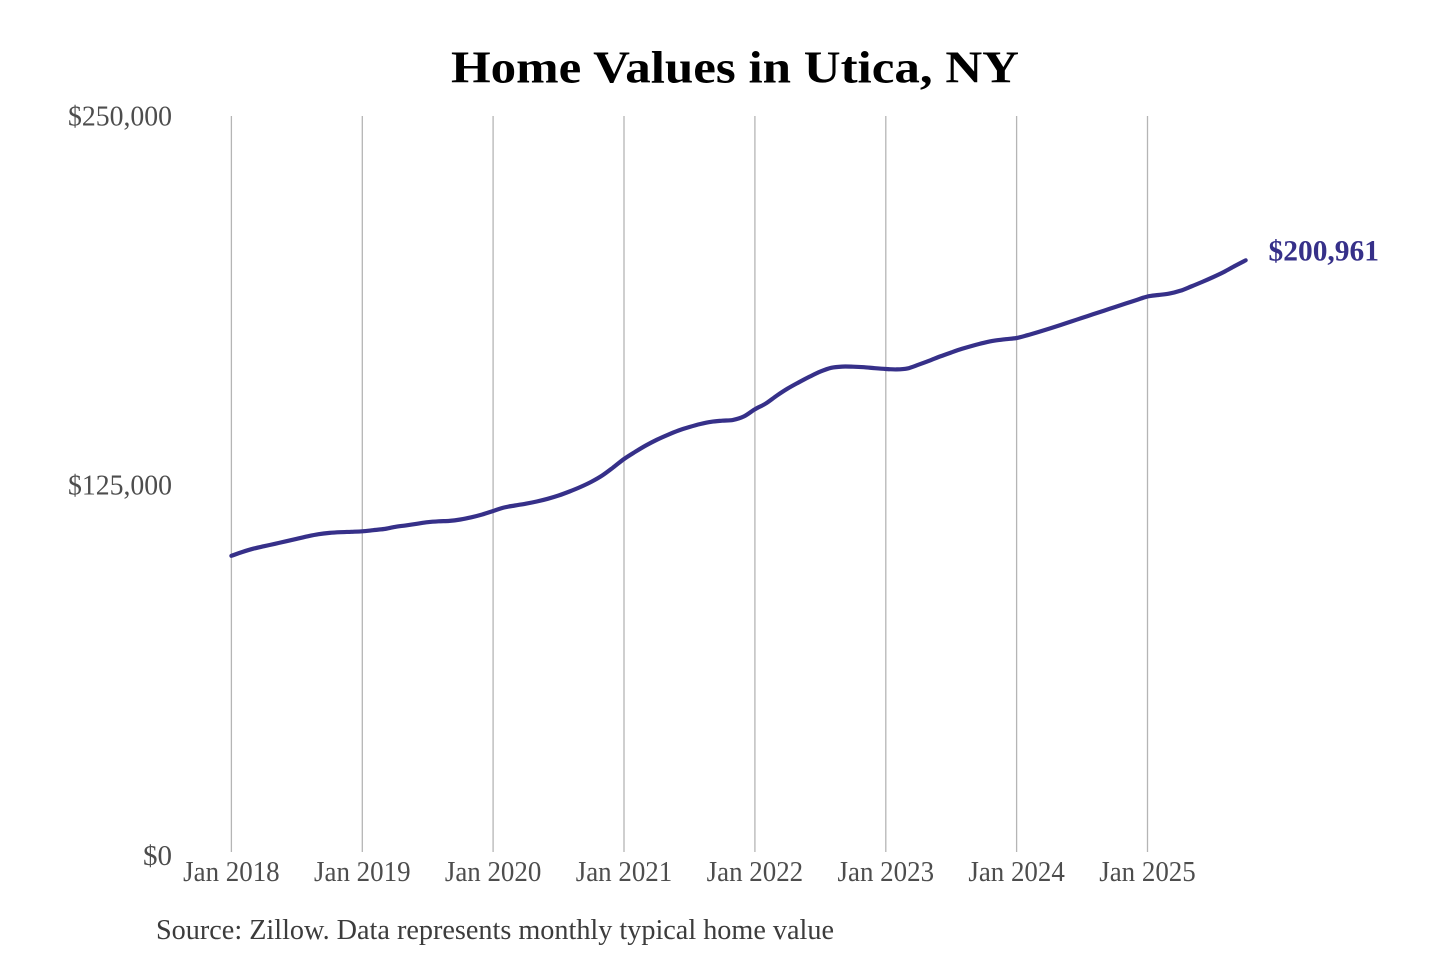 Image resolution: width=1440 pixels, height=960 pixels. Describe the element at coordinates (493, 872) in the screenshot. I see `svg-text: Jan 2020` at that location.